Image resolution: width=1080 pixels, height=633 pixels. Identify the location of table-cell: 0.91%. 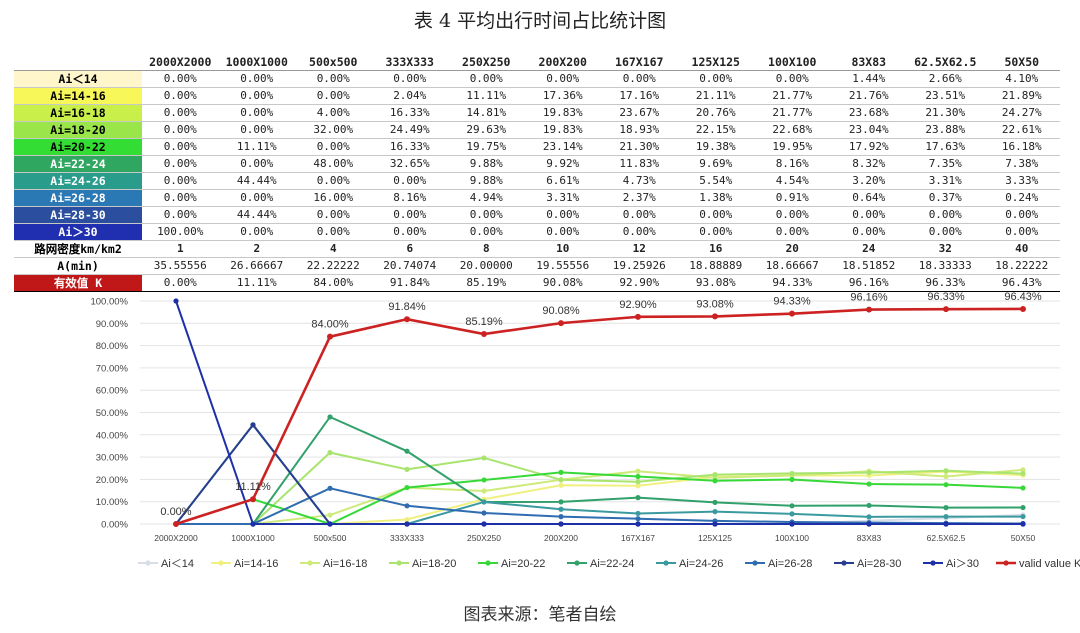
(792, 198).